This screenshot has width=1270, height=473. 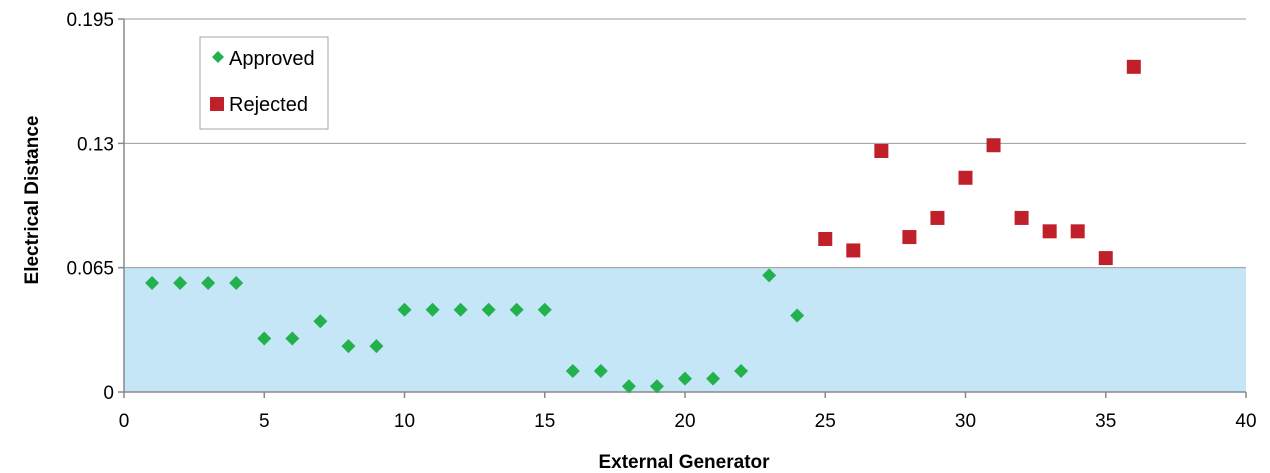 I want to click on x-tick-label: 15, so click(x=544, y=421).